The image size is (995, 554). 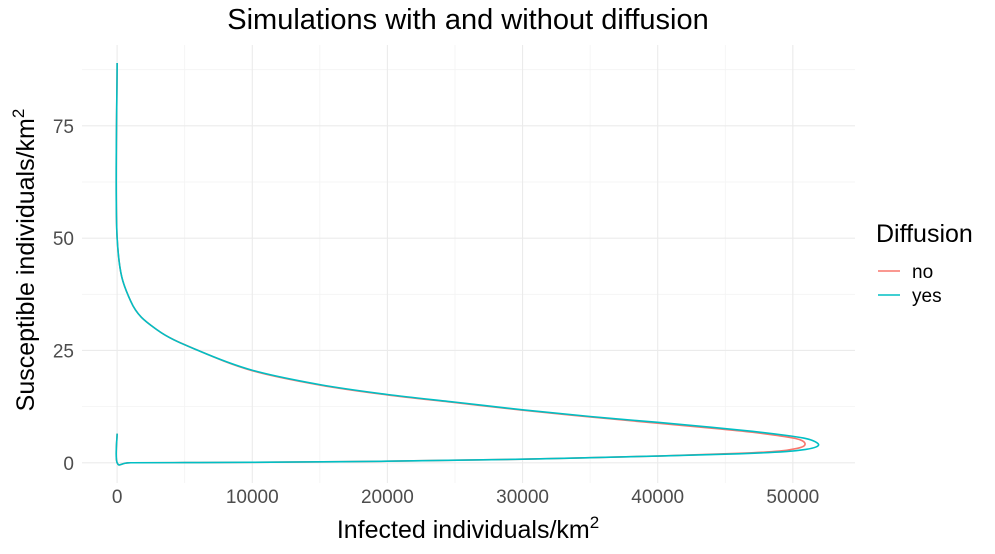 What do you see at coordinates (522, 497) in the screenshot?
I see `x-tick-label: 30000` at bounding box center [522, 497].